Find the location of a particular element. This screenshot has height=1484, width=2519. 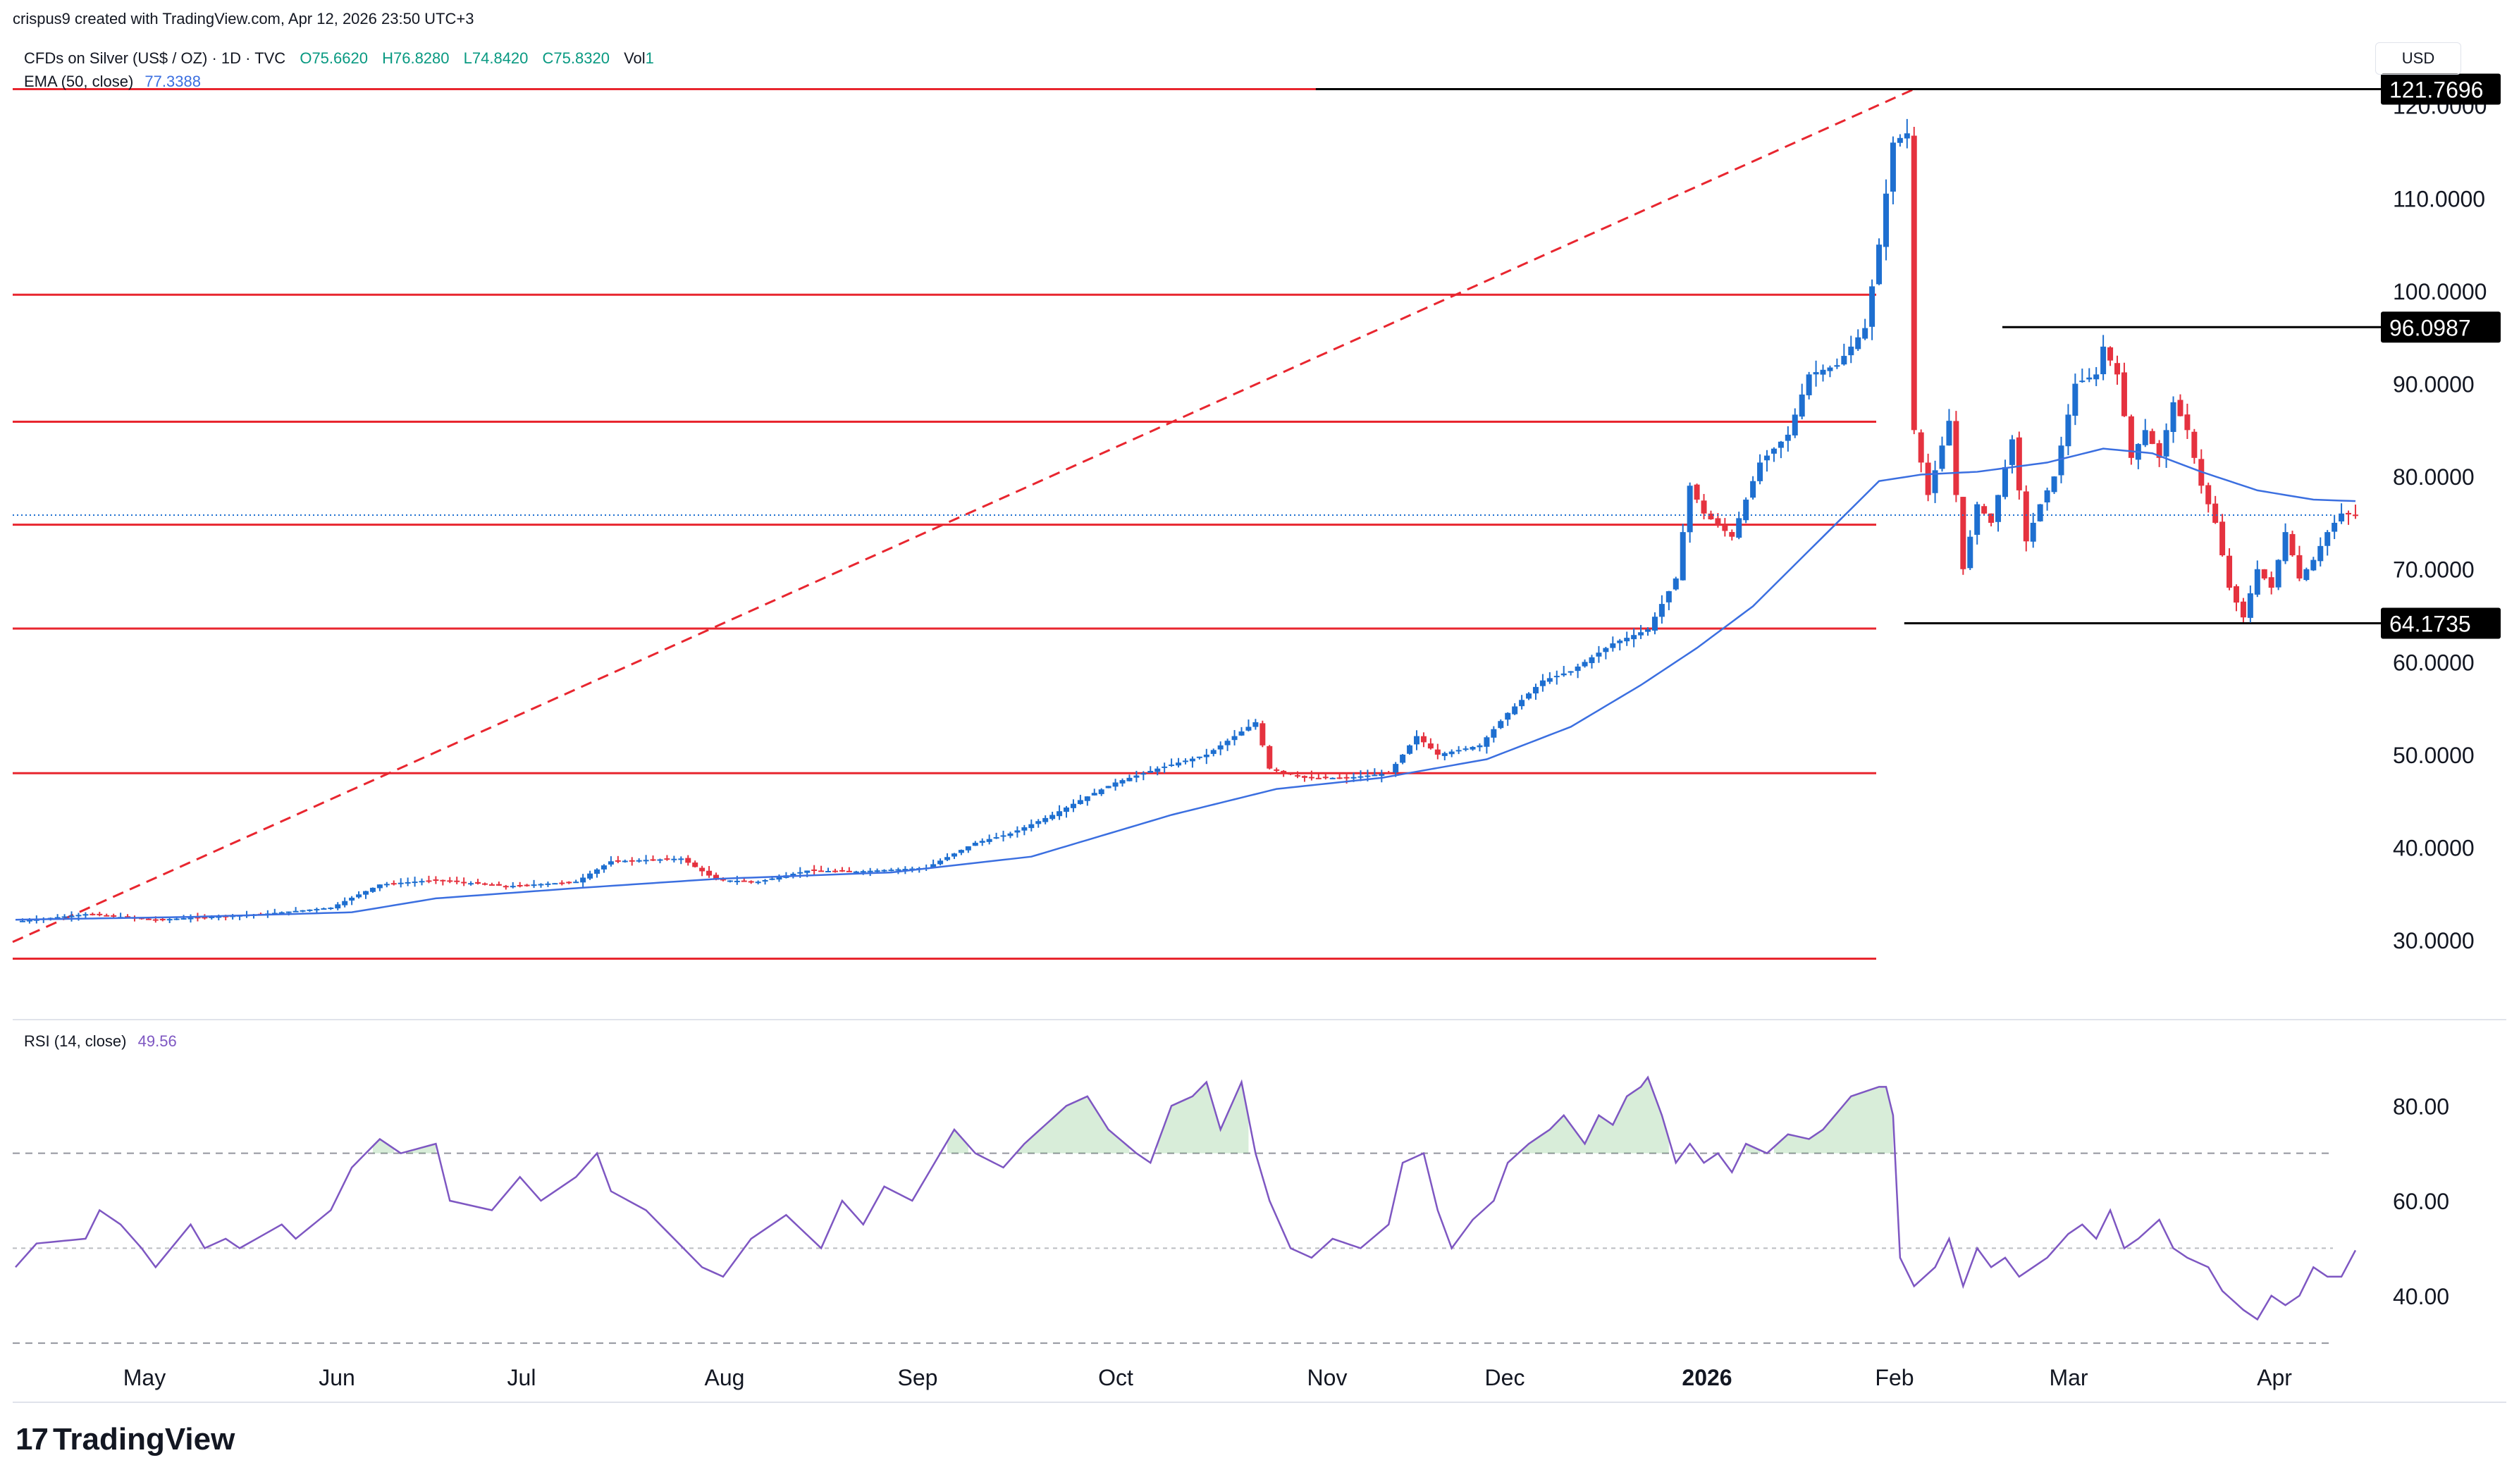

rsi-y-tick-label: 80.00 is located at coordinates (2421, 1106).